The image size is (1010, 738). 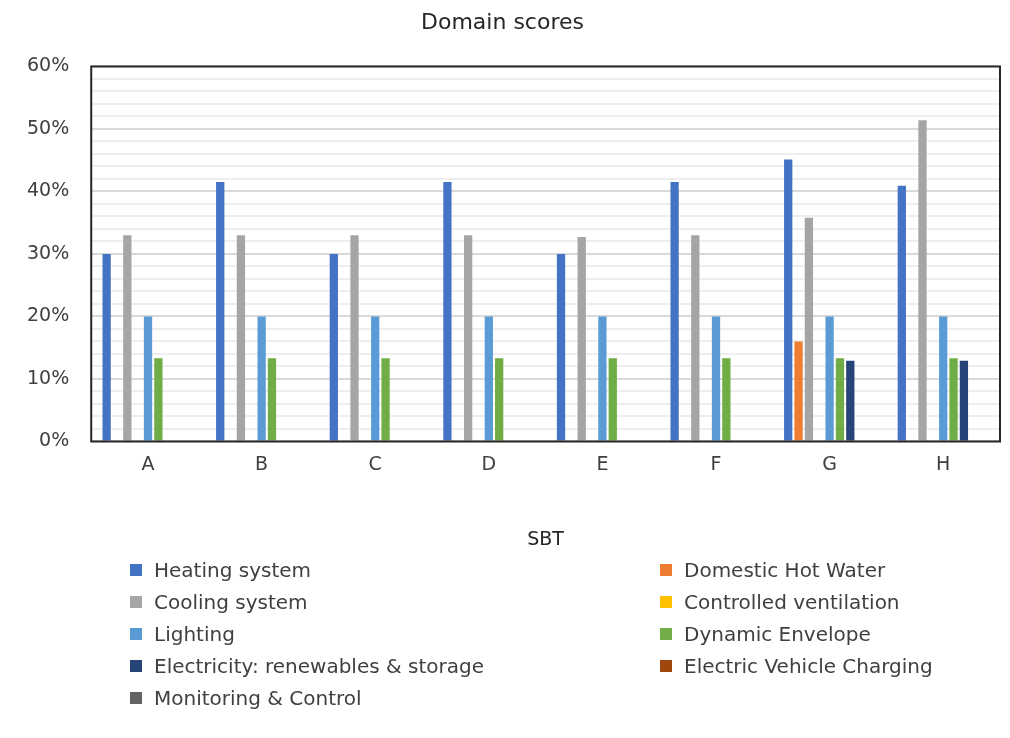 What do you see at coordinates (48, 64) in the screenshot?
I see `y-tick-label: 60%` at bounding box center [48, 64].